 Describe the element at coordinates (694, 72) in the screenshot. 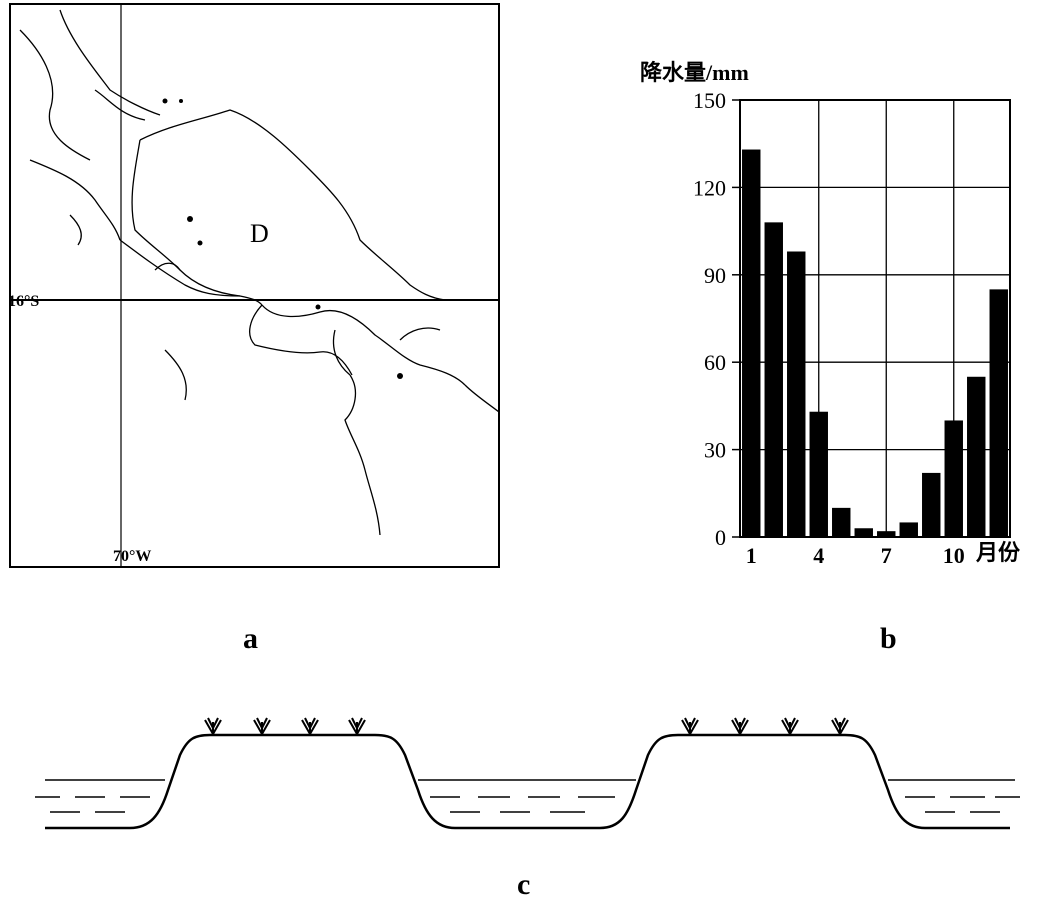

I see `y-axis-title: 降水量/mm` at that location.